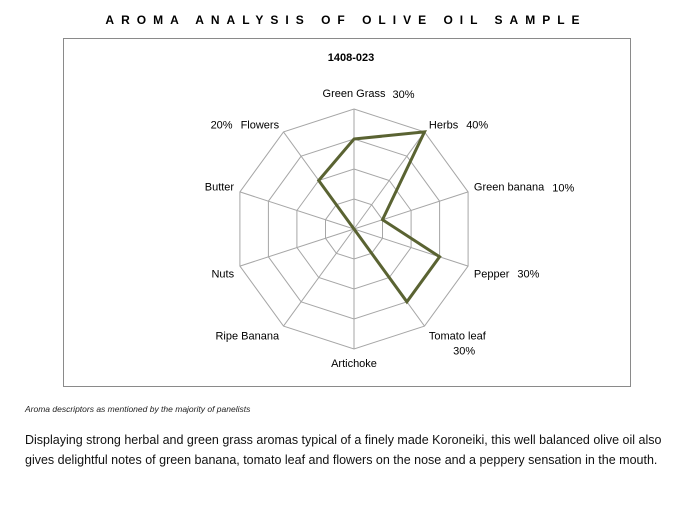 This screenshot has width=692, height=505. I want to click on category-label: Tomato leaf, so click(458, 336).